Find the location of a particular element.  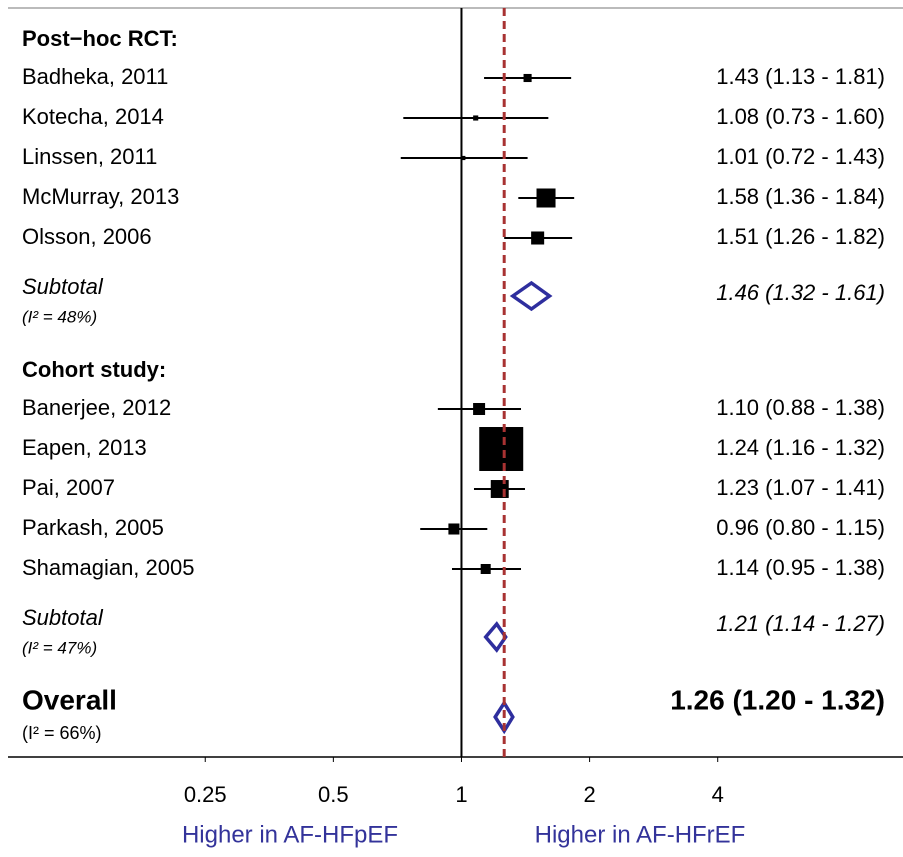

study-label: 1.08 (0.73 - 1.60) is located at coordinates (800, 116).